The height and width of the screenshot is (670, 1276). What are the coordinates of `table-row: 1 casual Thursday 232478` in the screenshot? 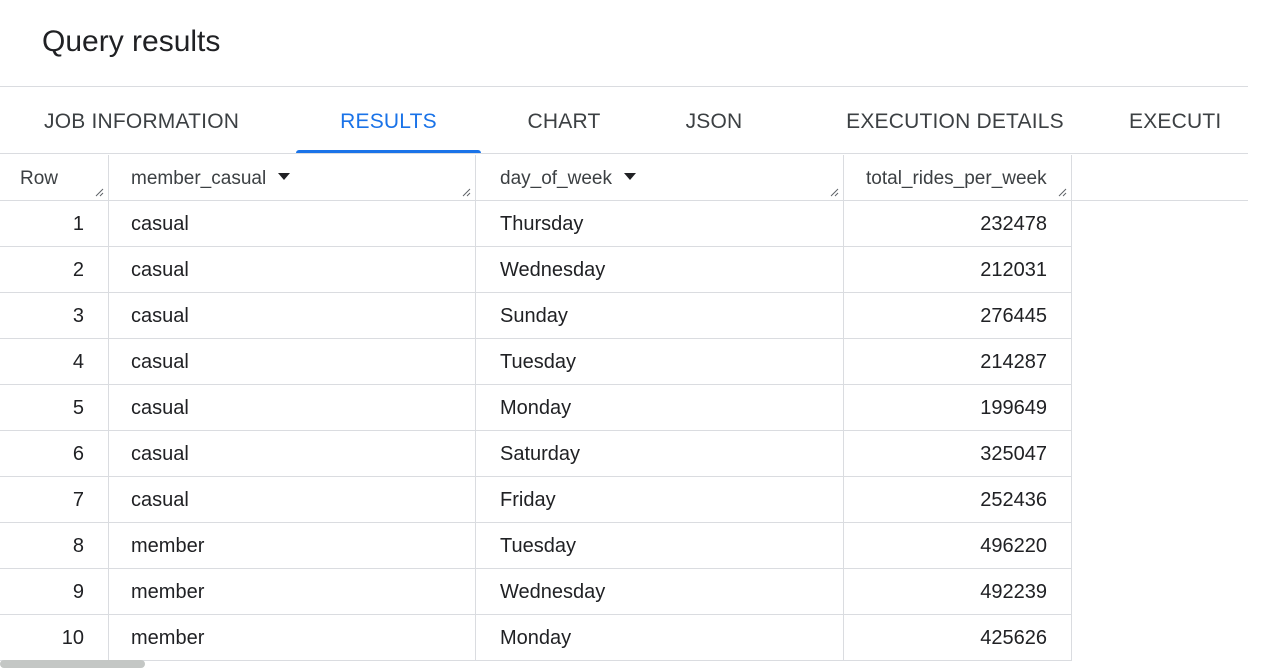 It's located at (536, 224).